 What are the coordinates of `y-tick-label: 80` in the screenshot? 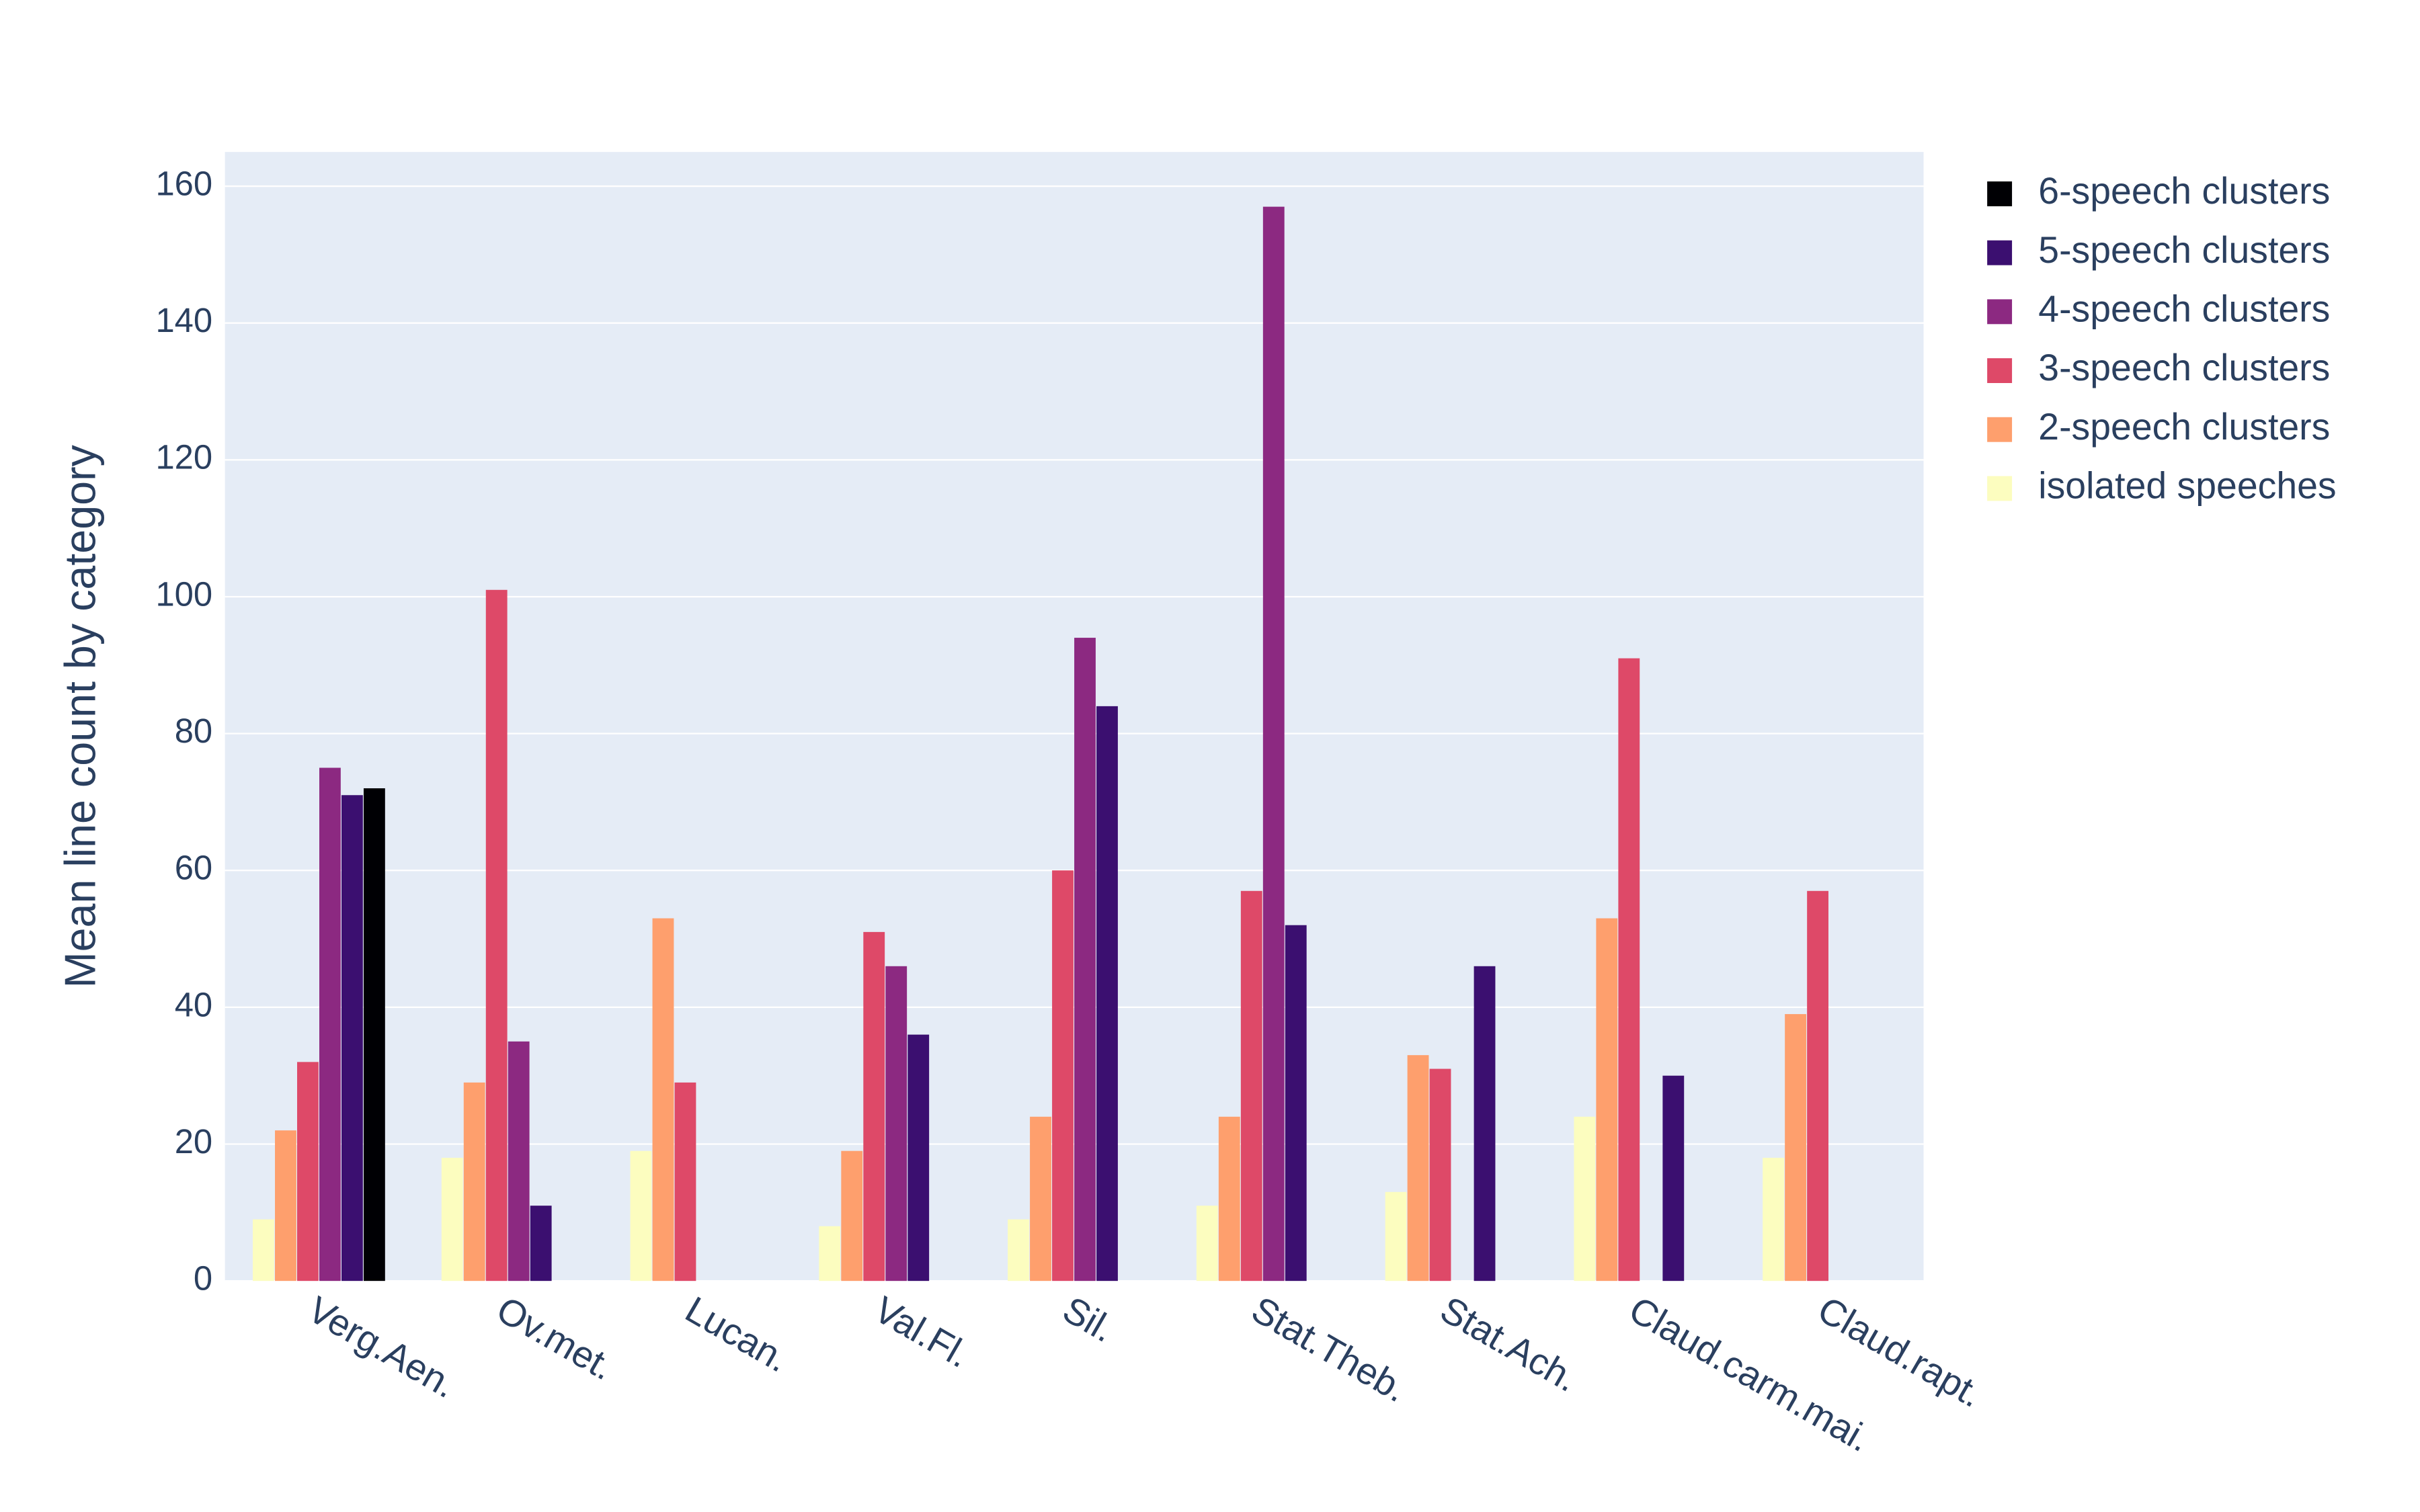 It's located at (194, 731).